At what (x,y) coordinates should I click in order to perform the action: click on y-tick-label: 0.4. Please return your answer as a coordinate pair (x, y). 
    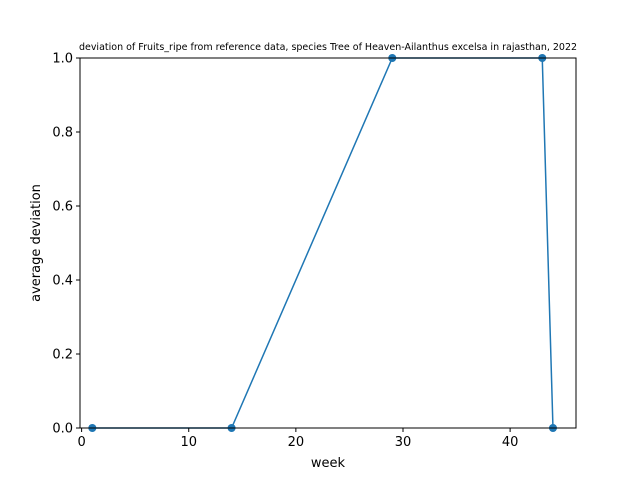
    Looking at the image, I should click on (62, 281).